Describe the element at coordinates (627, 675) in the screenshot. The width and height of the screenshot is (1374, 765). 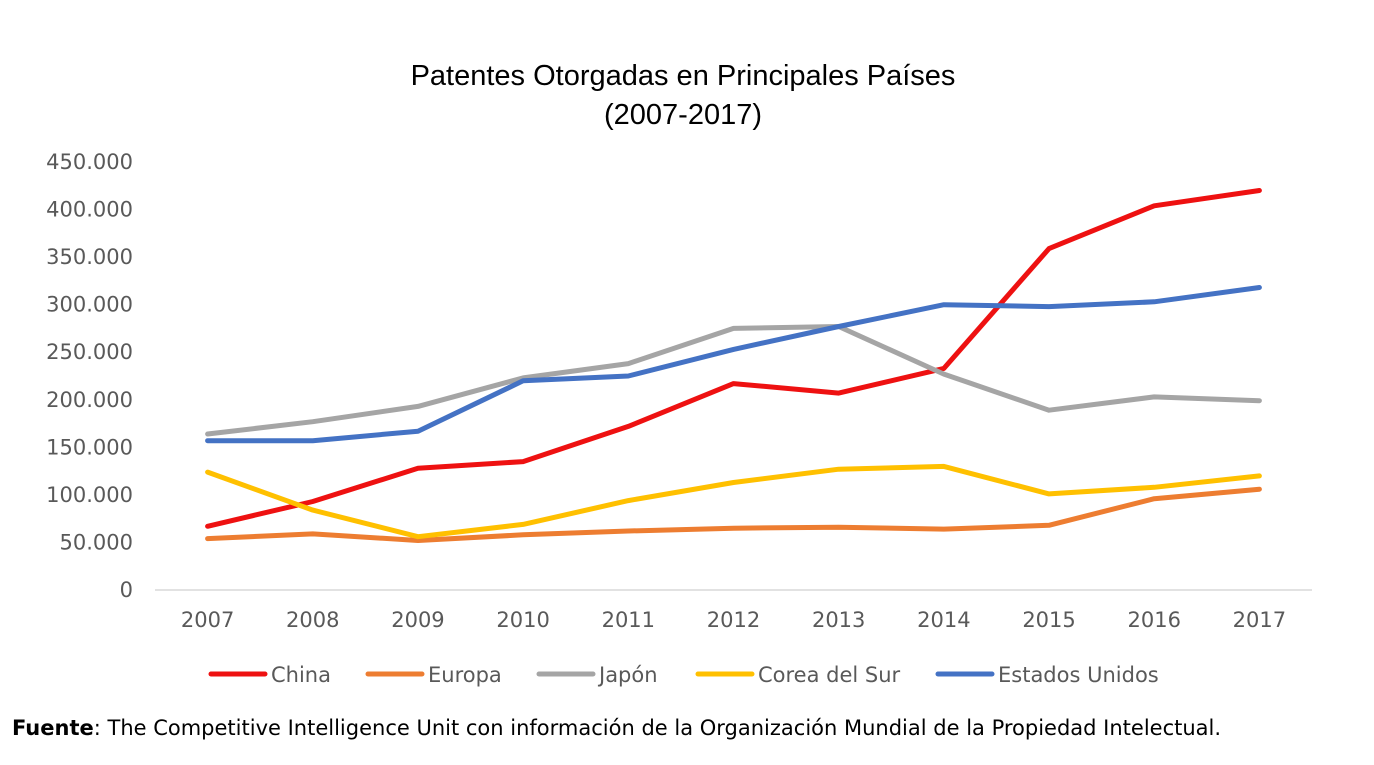
I see `legend-label-japon: Japón` at that location.